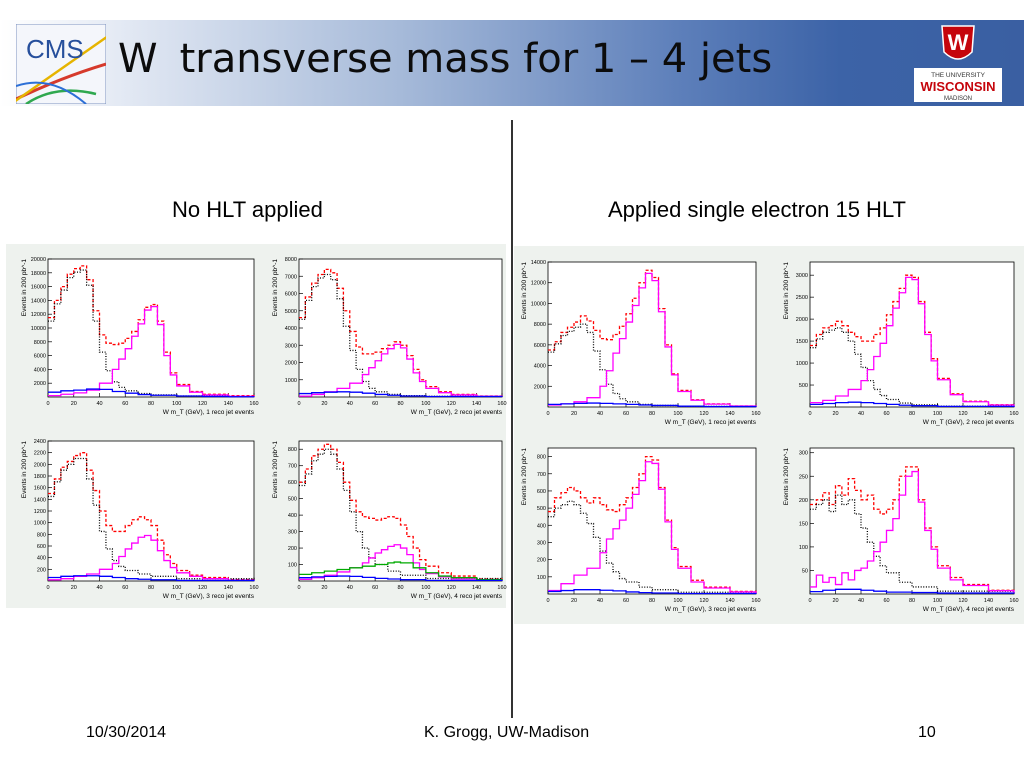  Describe the element at coordinates (61, 64) in the screenshot. I see `cms-logo: CMS` at that location.